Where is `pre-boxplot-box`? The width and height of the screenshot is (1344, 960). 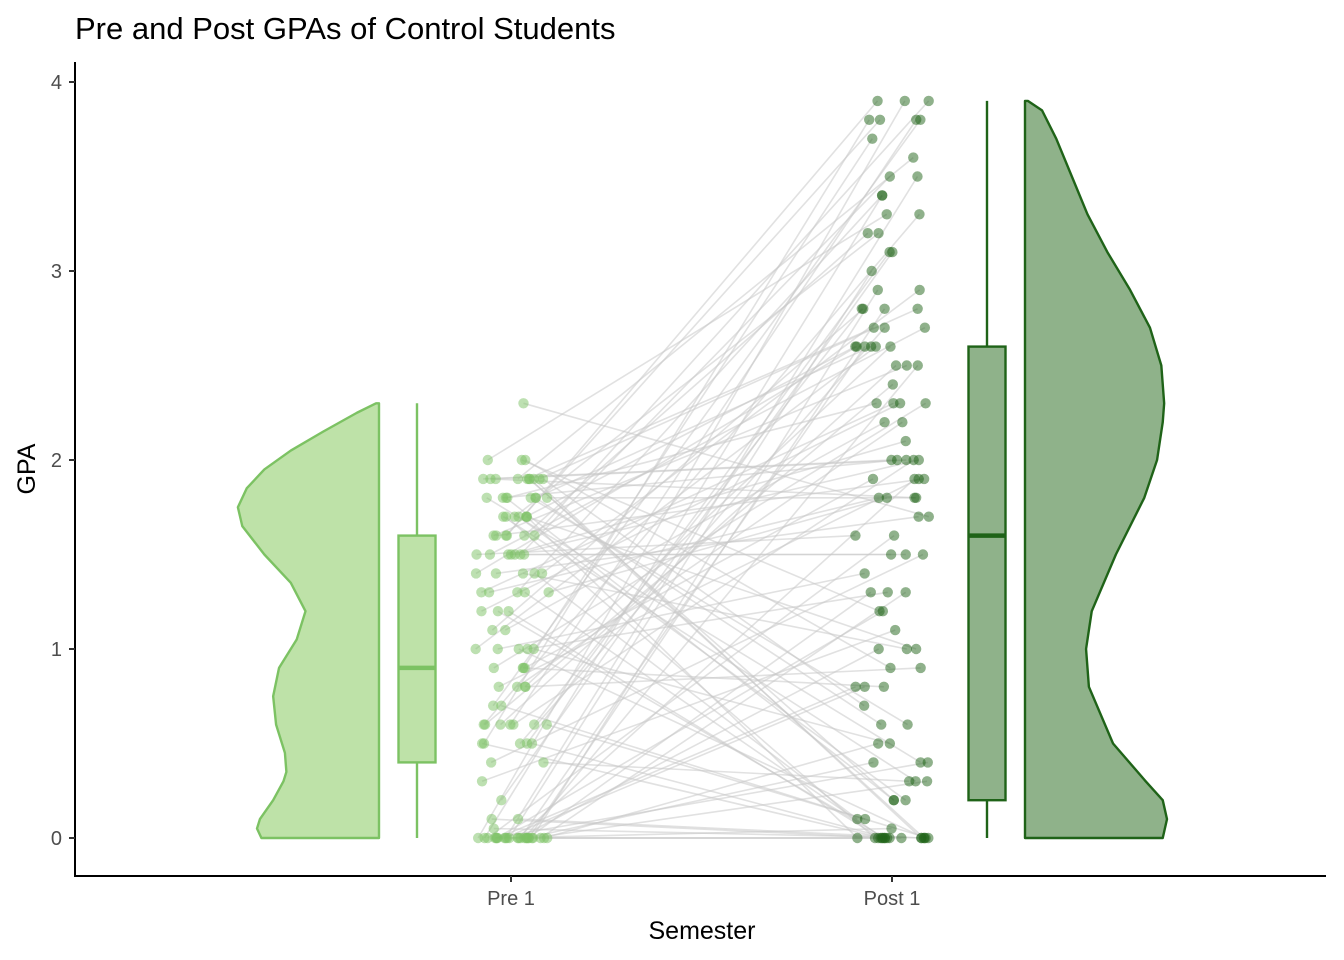 pre-boxplot-box is located at coordinates (417, 649).